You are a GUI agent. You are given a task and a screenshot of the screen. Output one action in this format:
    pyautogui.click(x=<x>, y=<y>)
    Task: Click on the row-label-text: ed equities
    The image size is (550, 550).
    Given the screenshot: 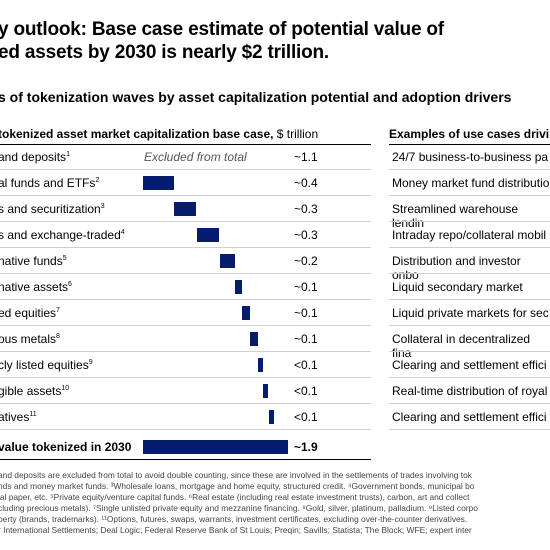 What is the action you would take?
    pyautogui.click(x=28, y=313)
    